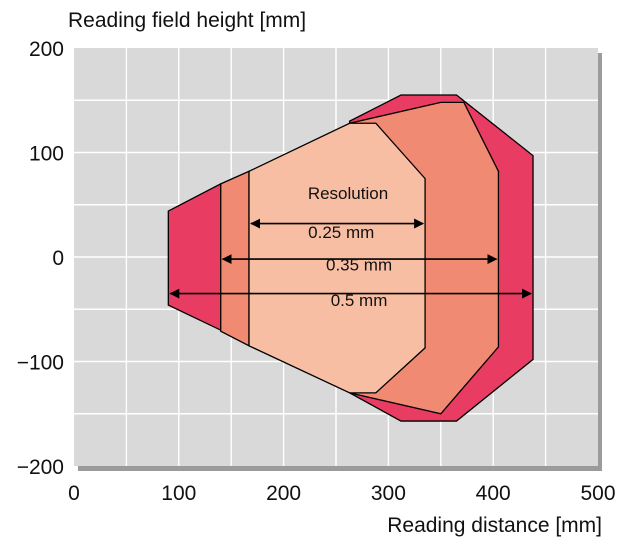 The image size is (618, 549). What do you see at coordinates (388, 493) in the screenshot?
I see `x-tick-label: 300` at bounding box center [388, 493].